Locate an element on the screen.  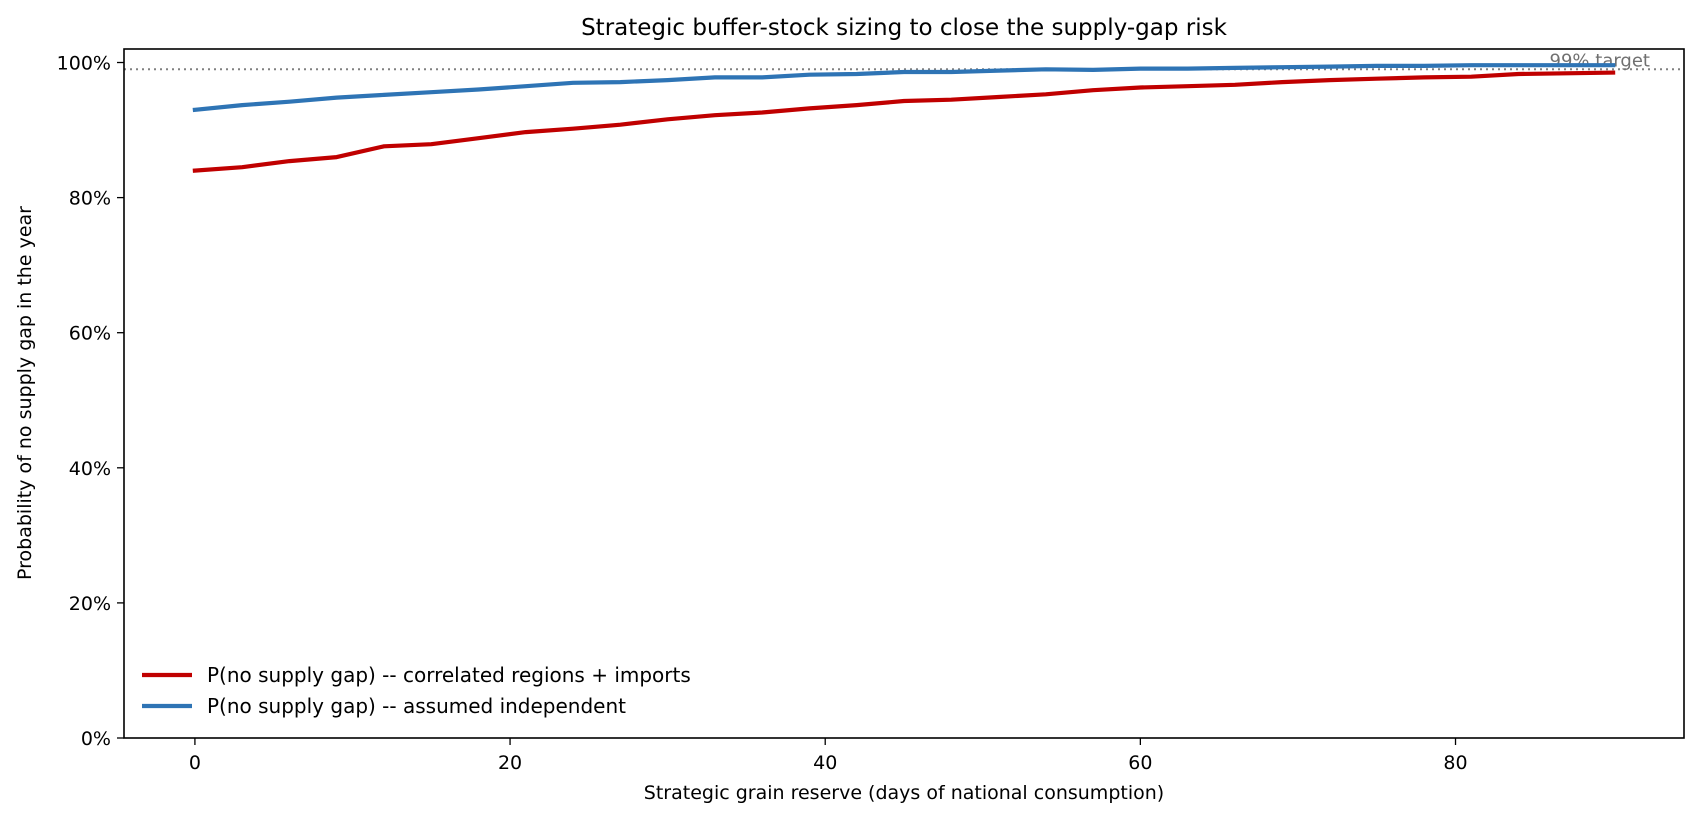
y-tick-label: 40% is located at coordinates (90, 469).